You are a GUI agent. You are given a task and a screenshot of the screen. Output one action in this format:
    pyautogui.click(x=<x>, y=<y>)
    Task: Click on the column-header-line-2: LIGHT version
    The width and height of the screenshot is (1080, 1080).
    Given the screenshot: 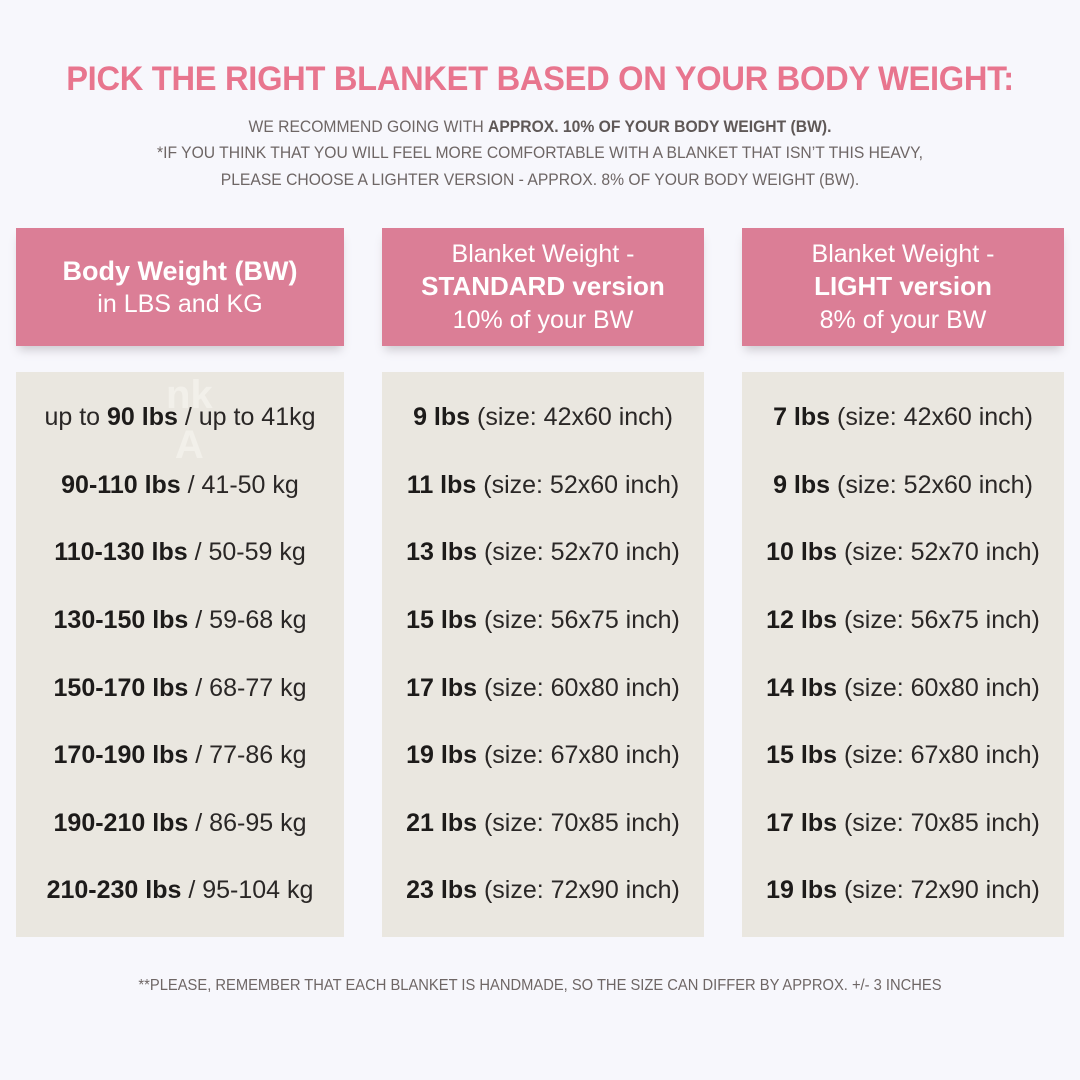 What is the action you would take?
    pyautogui.click(x=903, y=286)
    